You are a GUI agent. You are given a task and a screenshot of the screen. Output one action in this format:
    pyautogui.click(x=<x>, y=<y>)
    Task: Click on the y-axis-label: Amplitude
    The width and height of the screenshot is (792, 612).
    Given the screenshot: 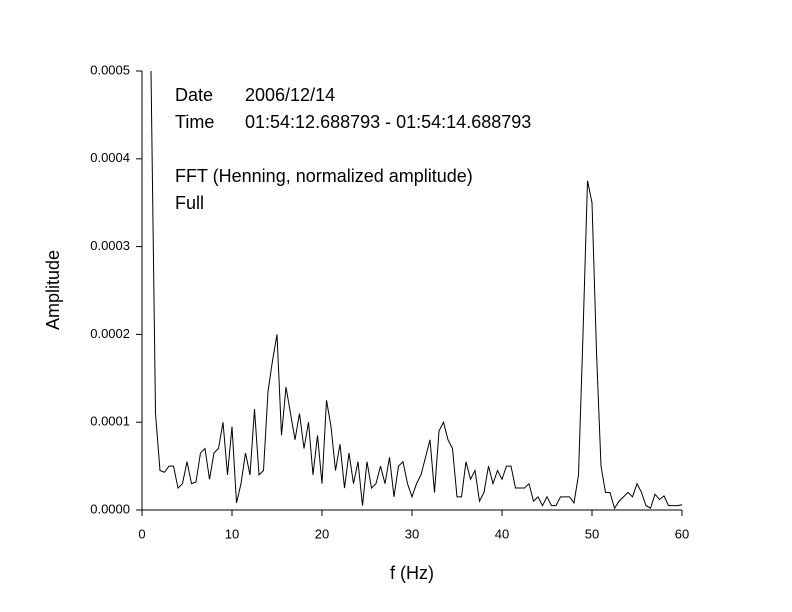 What is the action you would take?
    pyautogui.click(x=53, y=290)
    